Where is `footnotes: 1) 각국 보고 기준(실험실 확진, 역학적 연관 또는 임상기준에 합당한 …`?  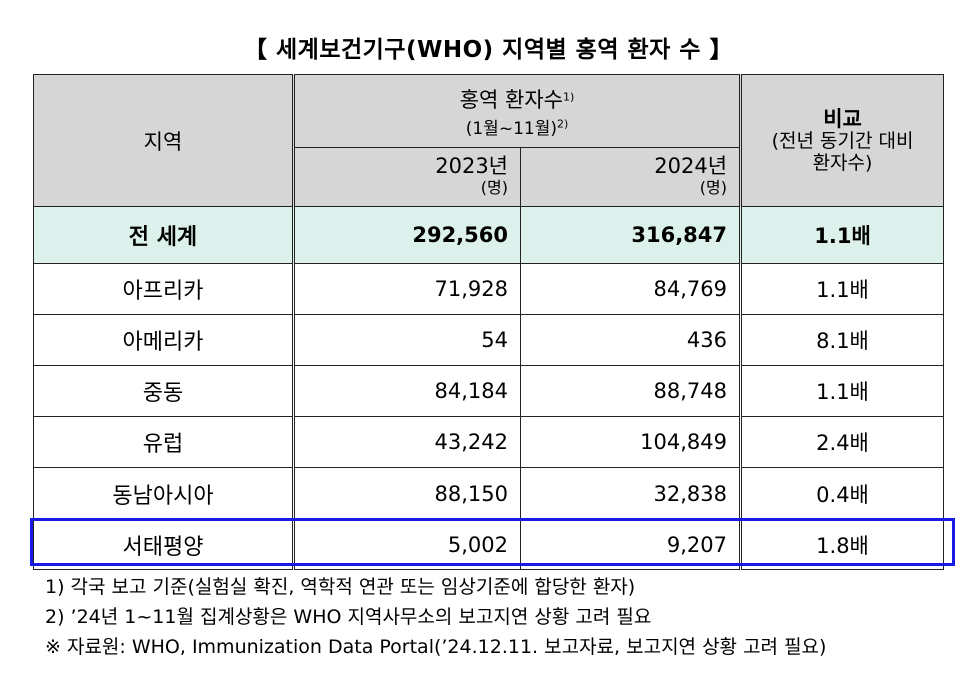
footnotes: 1) 각국 보고 기준(실험실 확진, 역학적 연관 또는 임상기준에 합당한 … is located at coordinates (435, 617).